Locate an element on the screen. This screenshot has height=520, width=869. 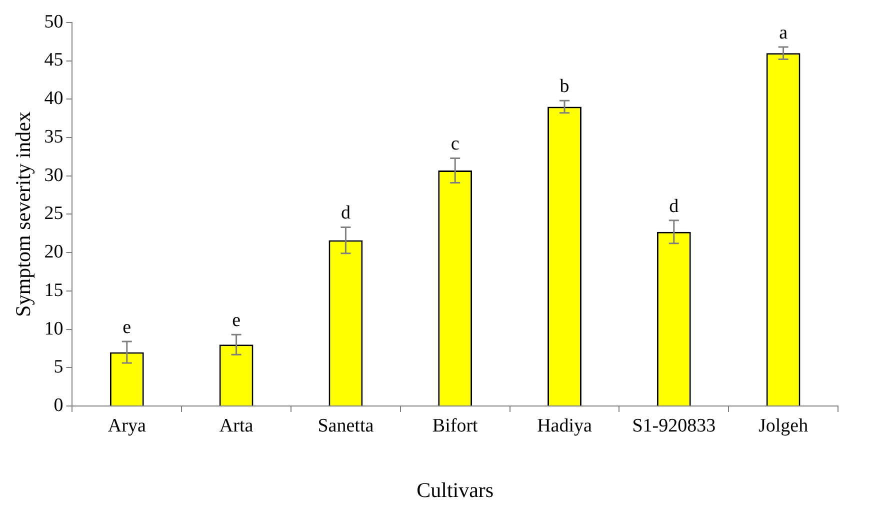
annotation: c is located at coordinates (455, 144).